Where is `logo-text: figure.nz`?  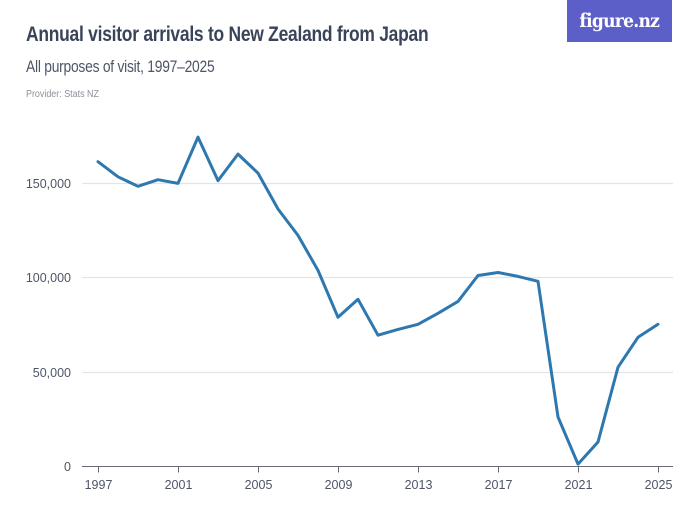 logo-text: figure.nz is located at coordinates (619, 21).